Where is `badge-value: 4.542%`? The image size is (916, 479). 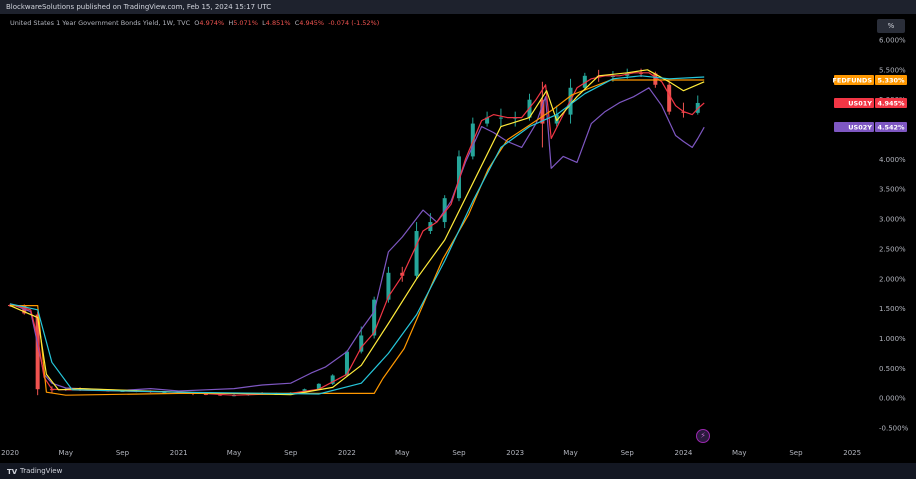
badge-value: 4.542% is located at coordinates (891, 127).